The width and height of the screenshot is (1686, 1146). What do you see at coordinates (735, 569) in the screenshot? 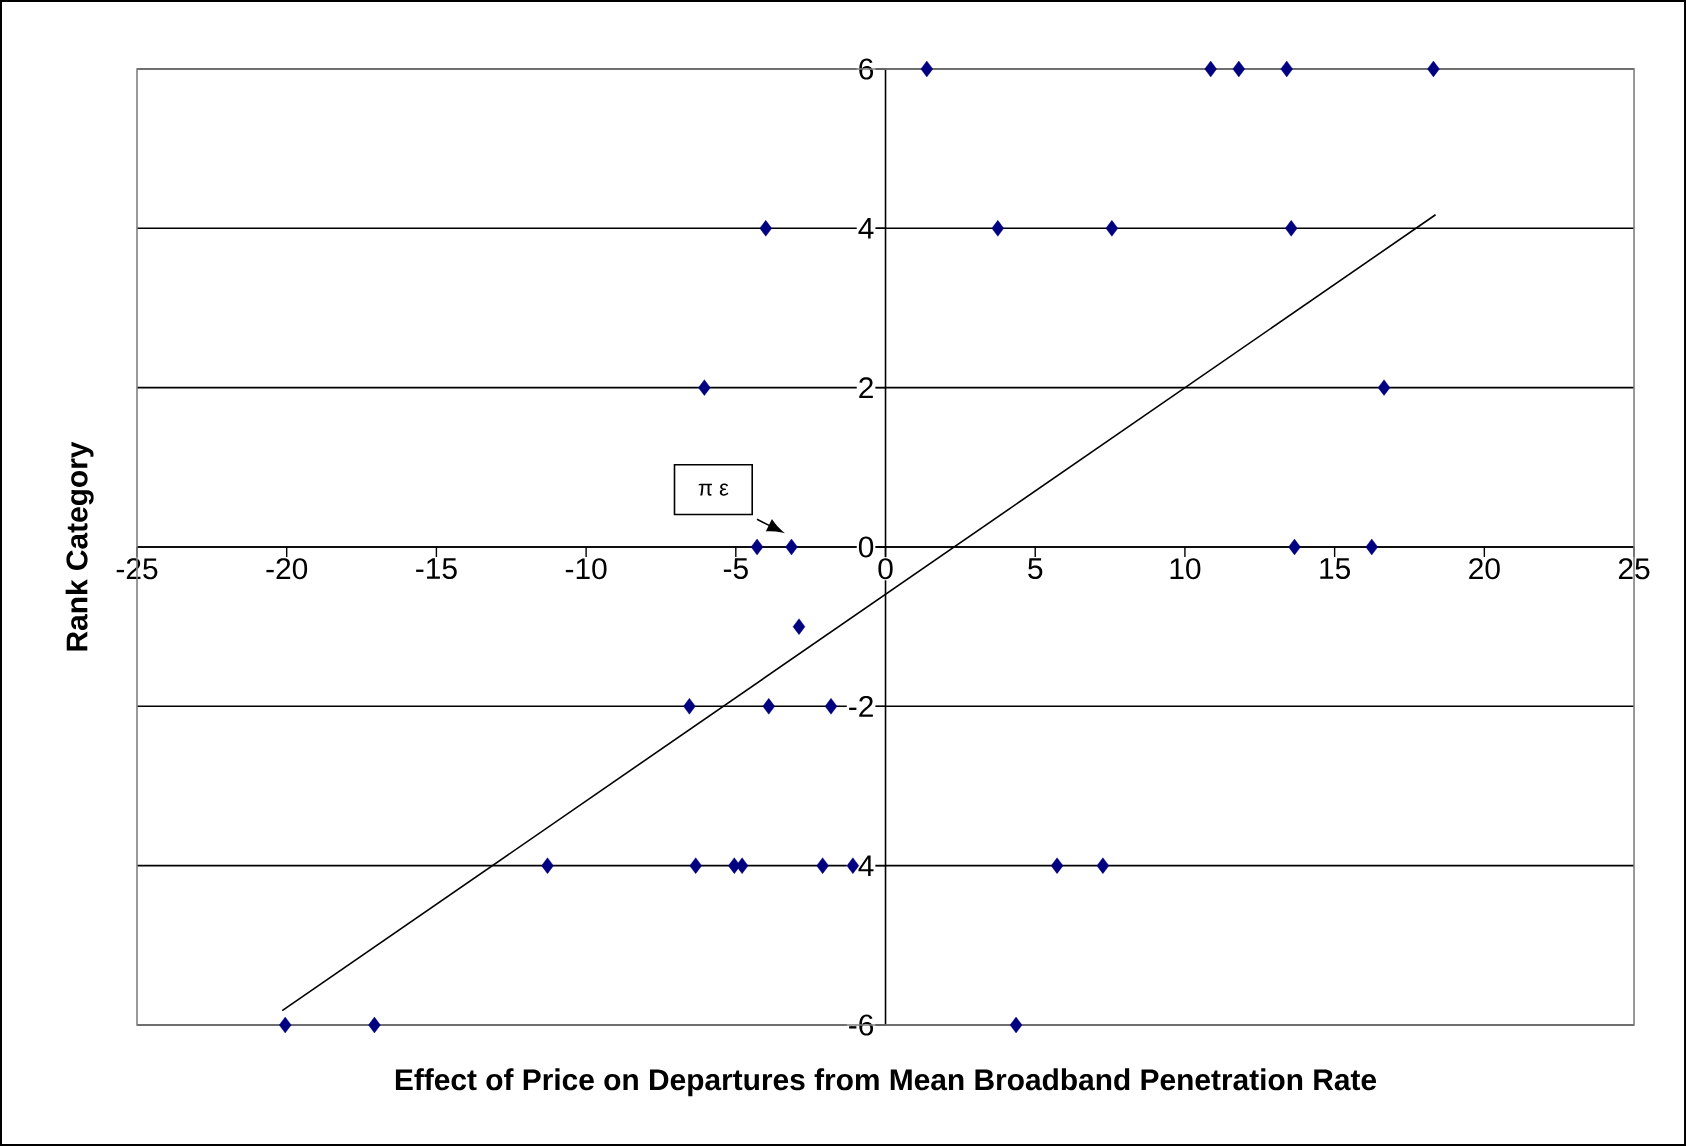
I see `x-tick-label: -5` at bounding box center [735, 569].